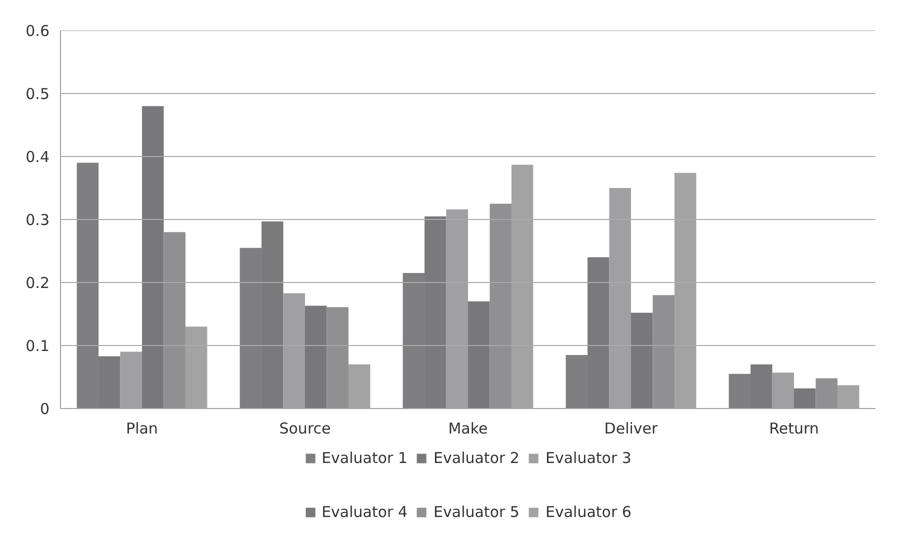 Image resolution: width=915 pixels, height=544 pixels. I want to click on legend-label: Evaluator 4, so click(365, 512).